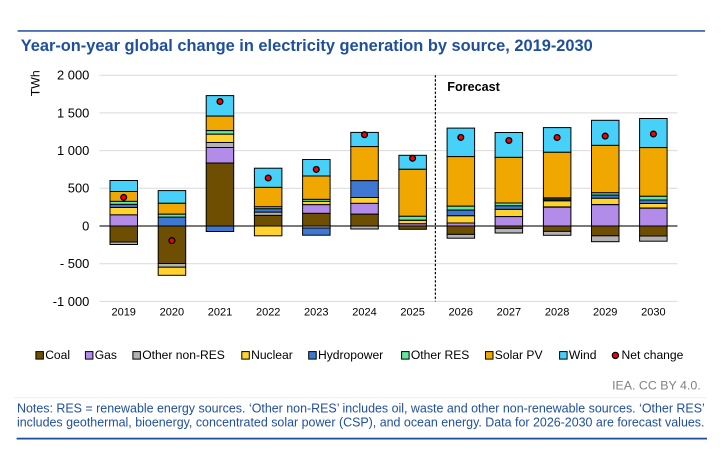  What do you see at coordinates (440, 355) in the screenshot?
I see `svg-text: Other RES` at bounding box center [440, 355].